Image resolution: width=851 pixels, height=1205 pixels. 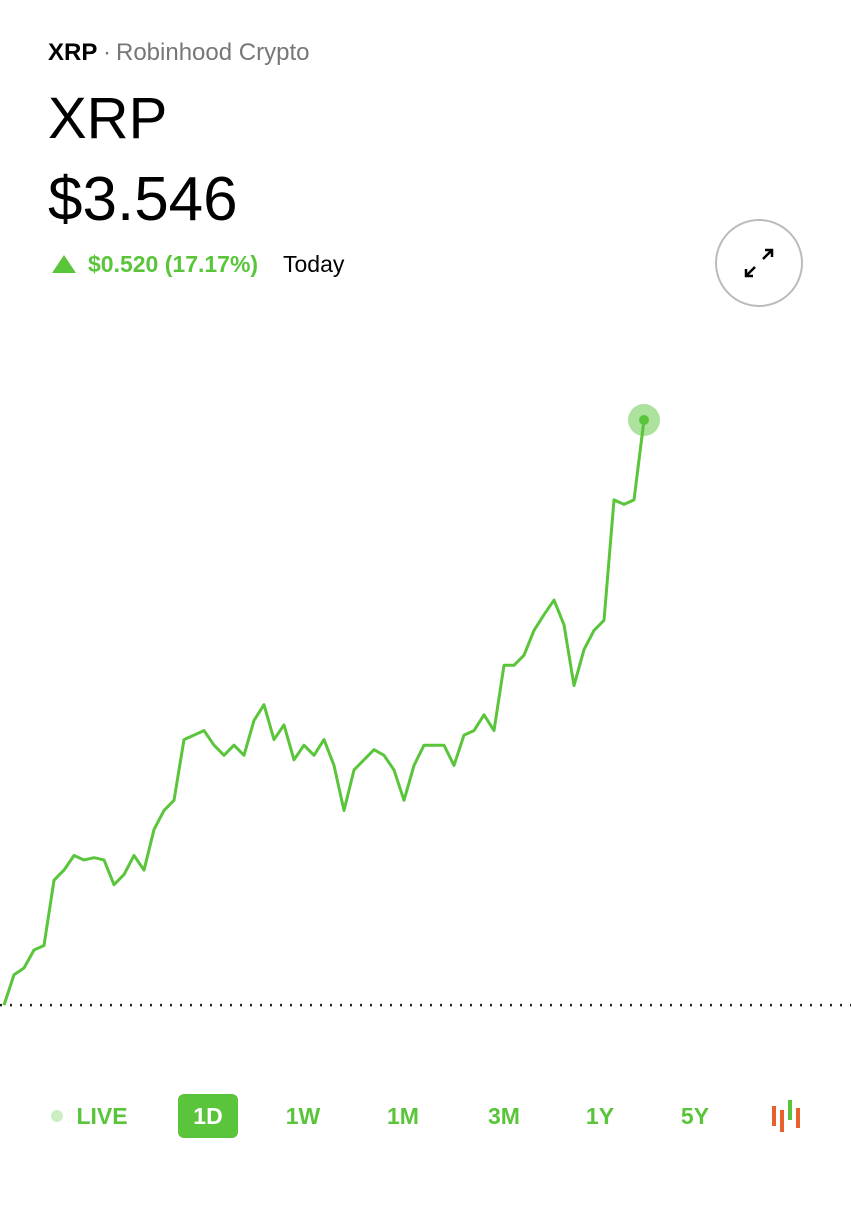 What do you see at coordinates (64, 264) in the screenshot?
I see `up-arrow` at bounding box center [64, 264].